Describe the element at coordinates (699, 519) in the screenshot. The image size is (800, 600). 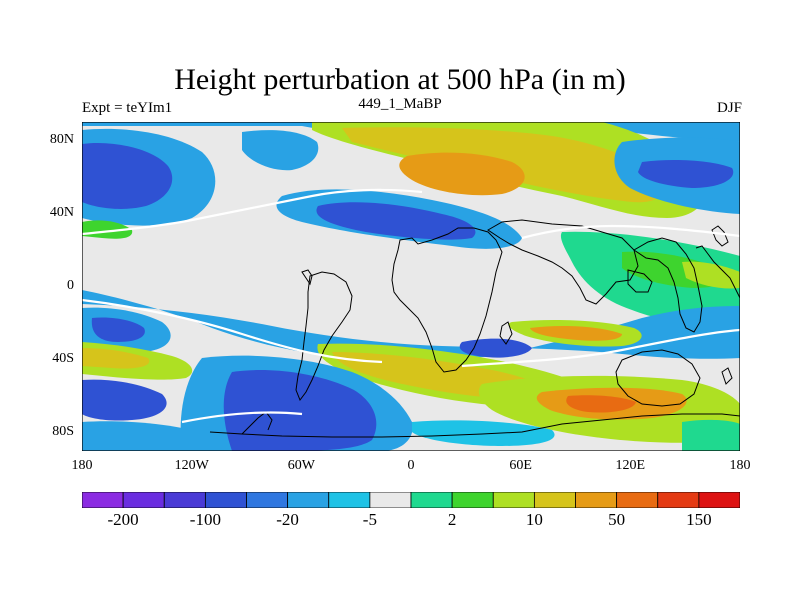
I see `colorbar-label: 150` at that location.